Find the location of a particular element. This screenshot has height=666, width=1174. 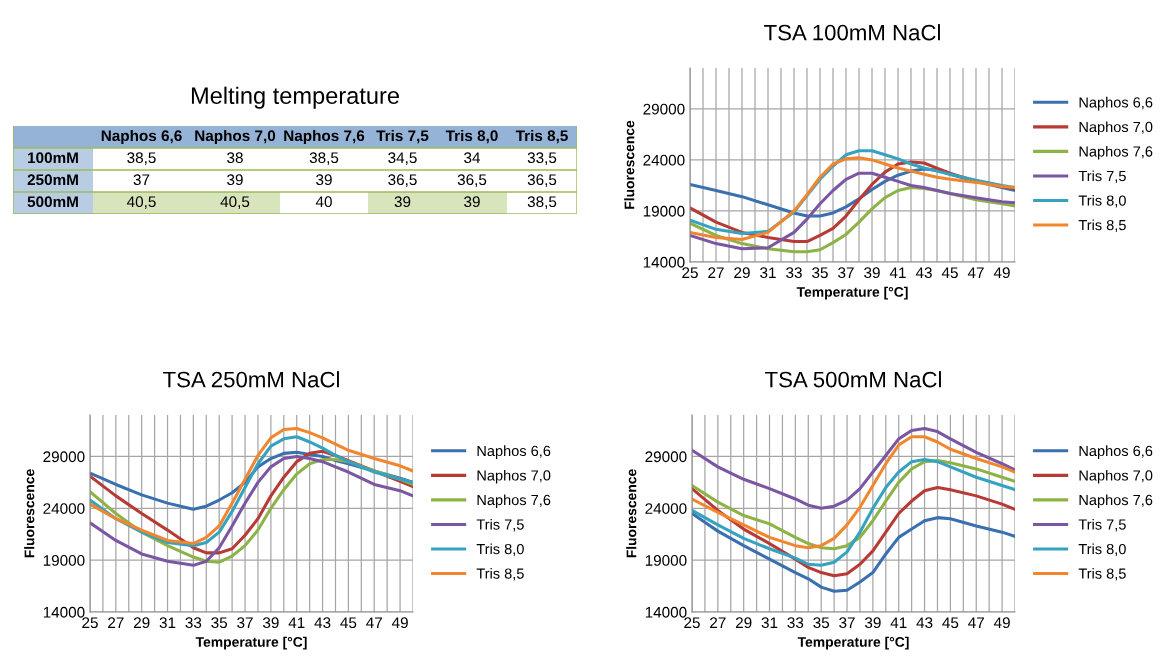

category-label: Tris 8,0 is located at coordinates (471, 136).